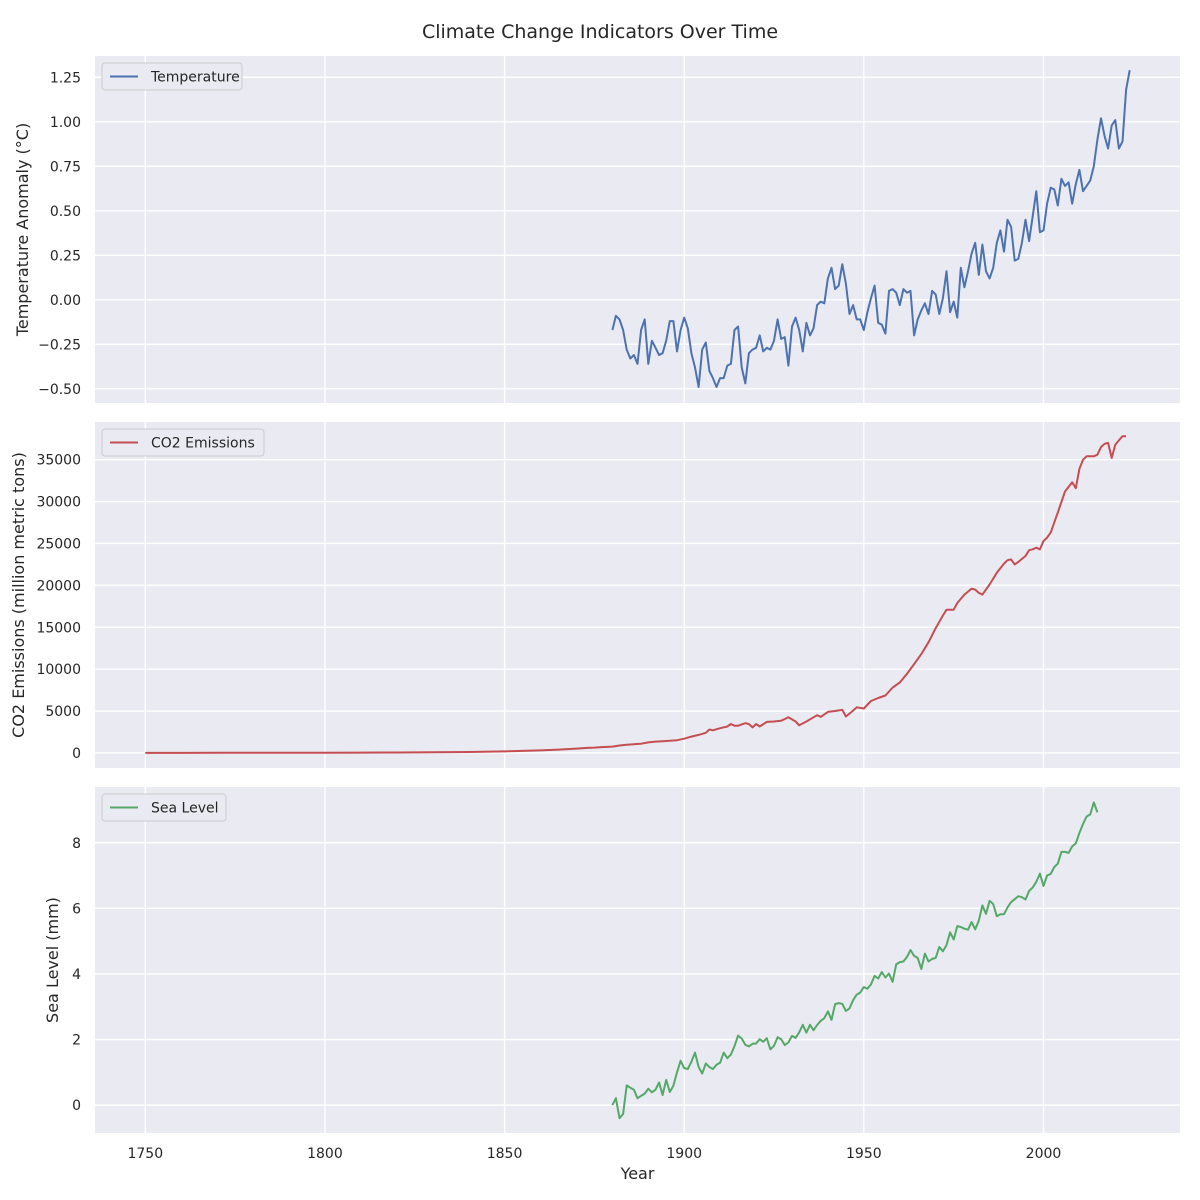 Image resolution: width=1200 pixels, height=1200 pixels. Describe the element at coordinates (76, 1106) in the screenshot. I see `sea-level-y-tick-label: 0` at that location.